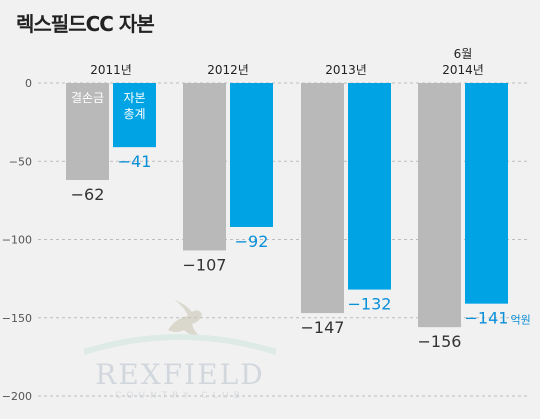 The height and width of the screenshot is (419, 540). What do you see at coordinates (252, 241) in the screenshot?
I see `value-label-total-capital: −92` at bounding box center [252, 241].